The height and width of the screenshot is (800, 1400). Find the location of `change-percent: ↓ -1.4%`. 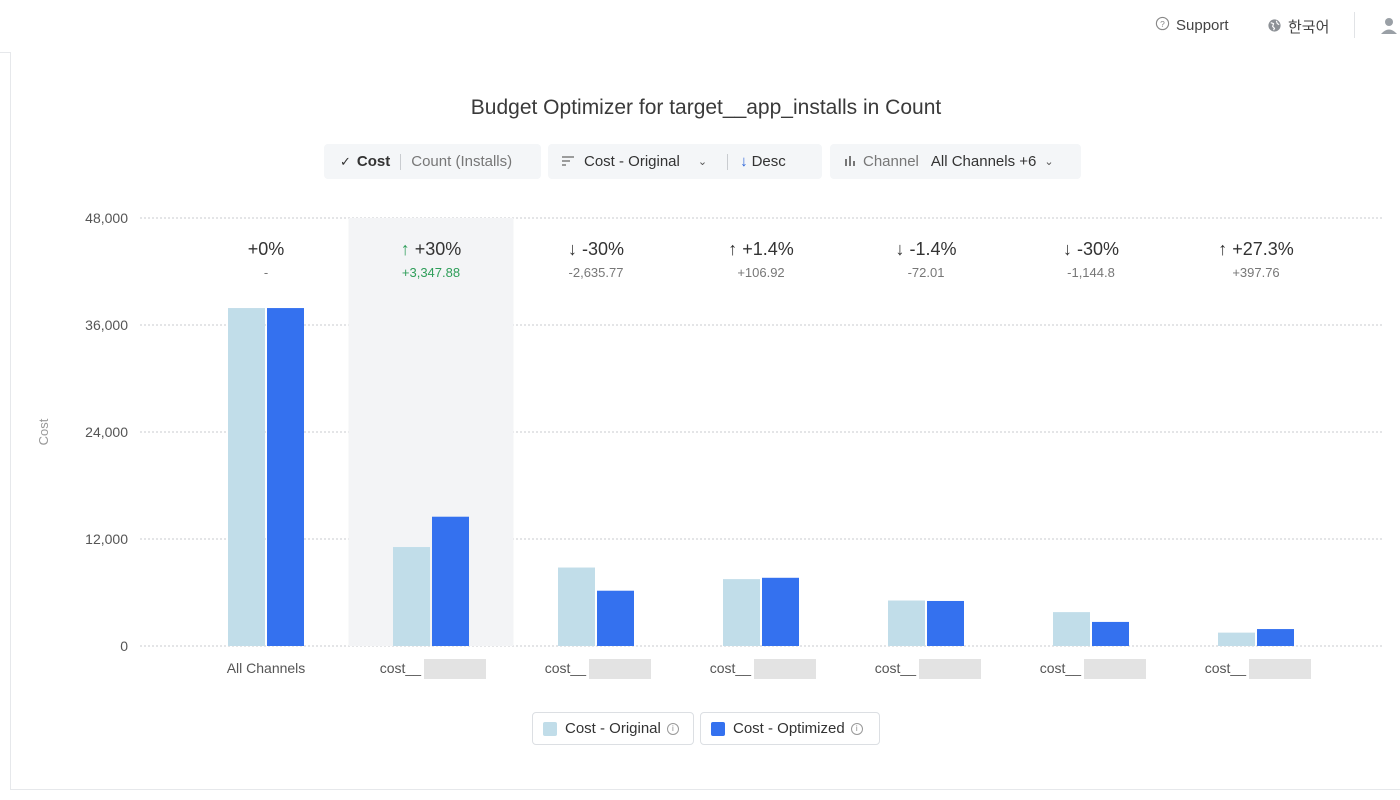

change-percent: ↓ -1.4% is located at coordinates (925, 249).